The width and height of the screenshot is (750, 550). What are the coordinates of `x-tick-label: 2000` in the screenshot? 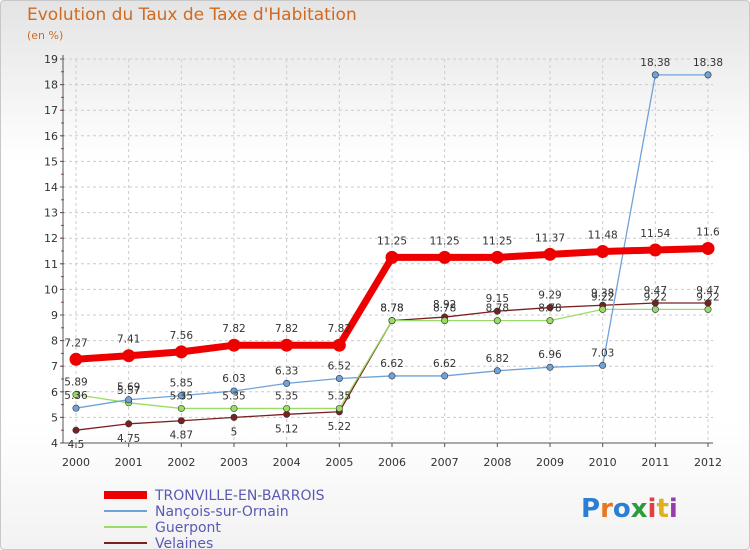 It's located at (76, 462).